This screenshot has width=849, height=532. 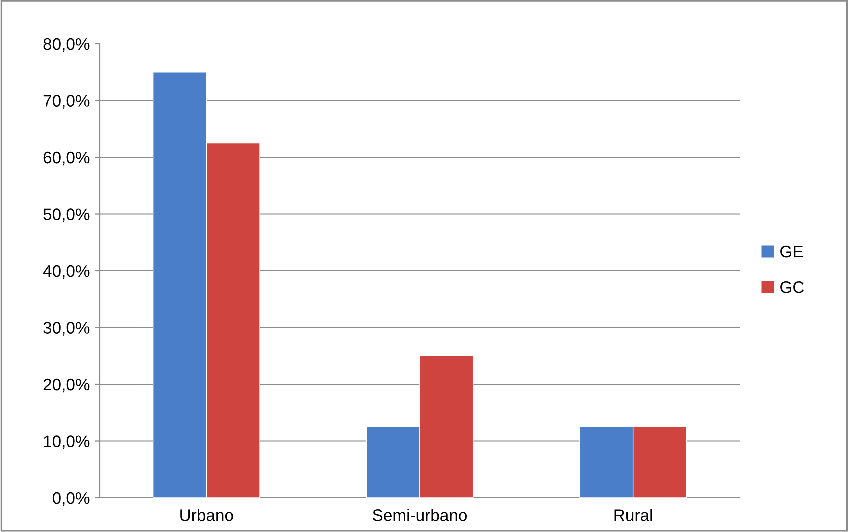 What do you see at coordinates (66, 272) in the screenshot?
I see `y-tick-label: 40,0%` at bounding box center [66, 272].